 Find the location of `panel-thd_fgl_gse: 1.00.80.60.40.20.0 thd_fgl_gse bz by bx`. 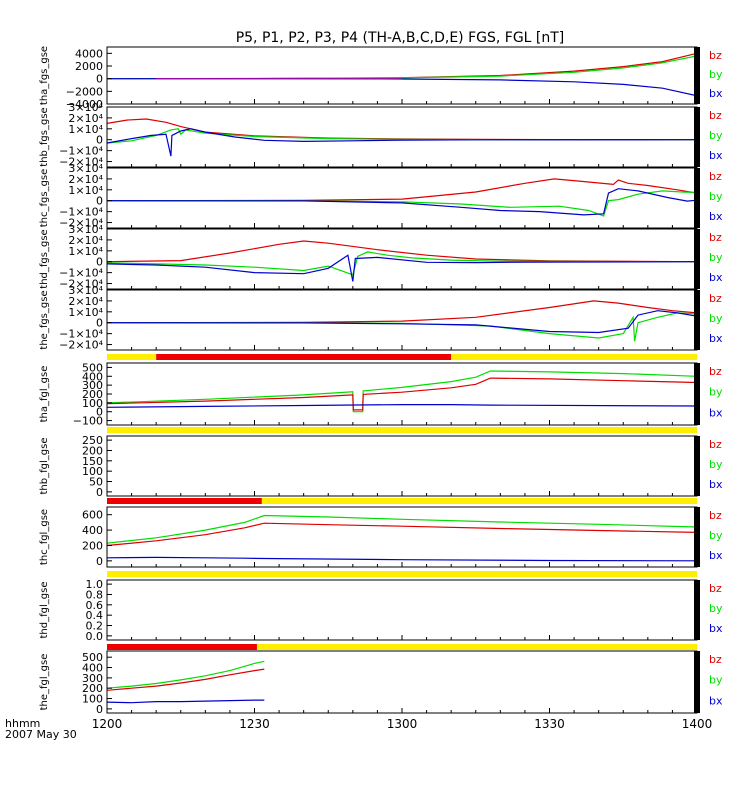

panel-thd_fgl_gse: 1.00.80.60.40.20.0 thd_fgl_gse bz by bx is located at coordinates (381, 607).